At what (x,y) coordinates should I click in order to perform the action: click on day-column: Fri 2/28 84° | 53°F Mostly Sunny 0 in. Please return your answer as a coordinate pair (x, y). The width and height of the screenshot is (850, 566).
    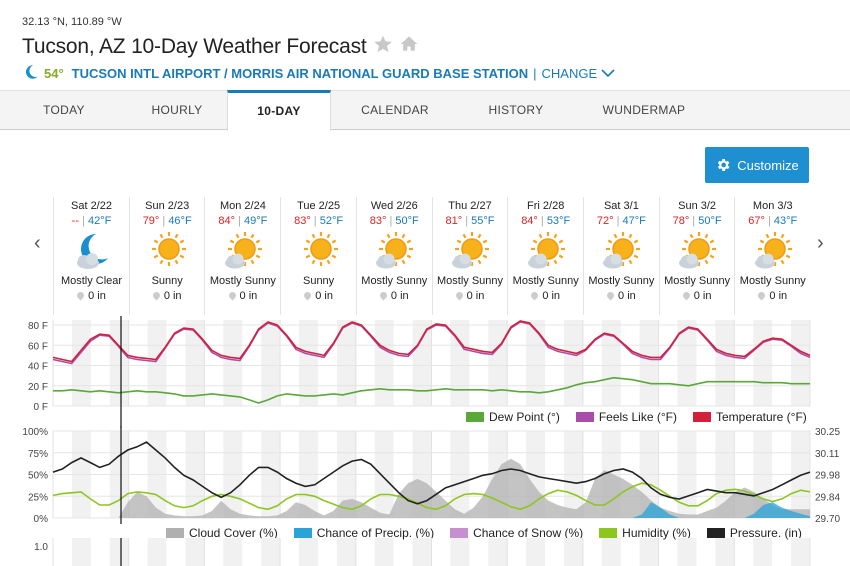
    Looking at the image, I should click on (545, 256).